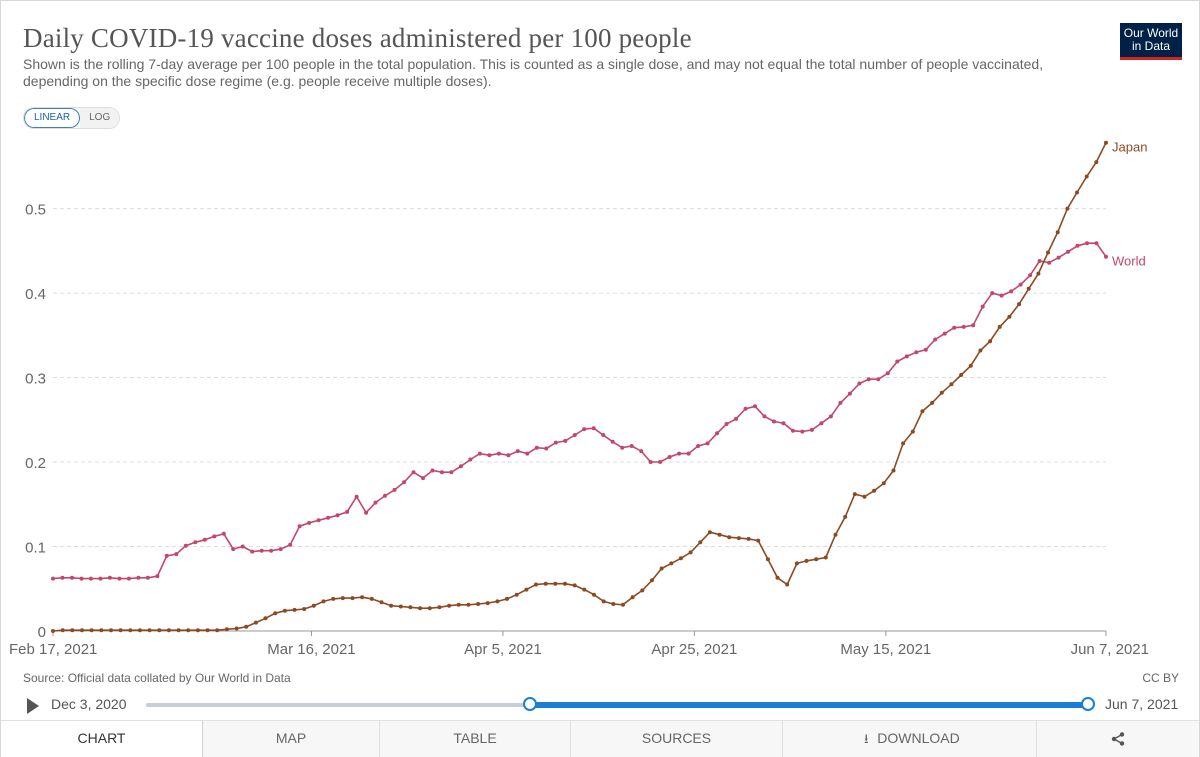  What do you see at coordinates (33, 706) in the screenshot?
I see `play-icon` at bounding box center [33, 706].